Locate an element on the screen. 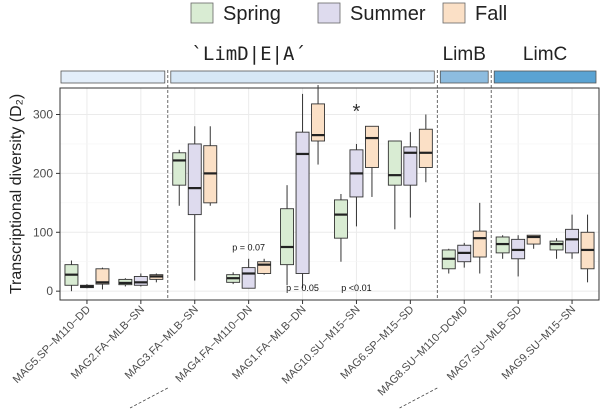 Image resolution: width=602 pixels, height=418 pixels. group-title-1: LimB is located at coordinates (464, 54).